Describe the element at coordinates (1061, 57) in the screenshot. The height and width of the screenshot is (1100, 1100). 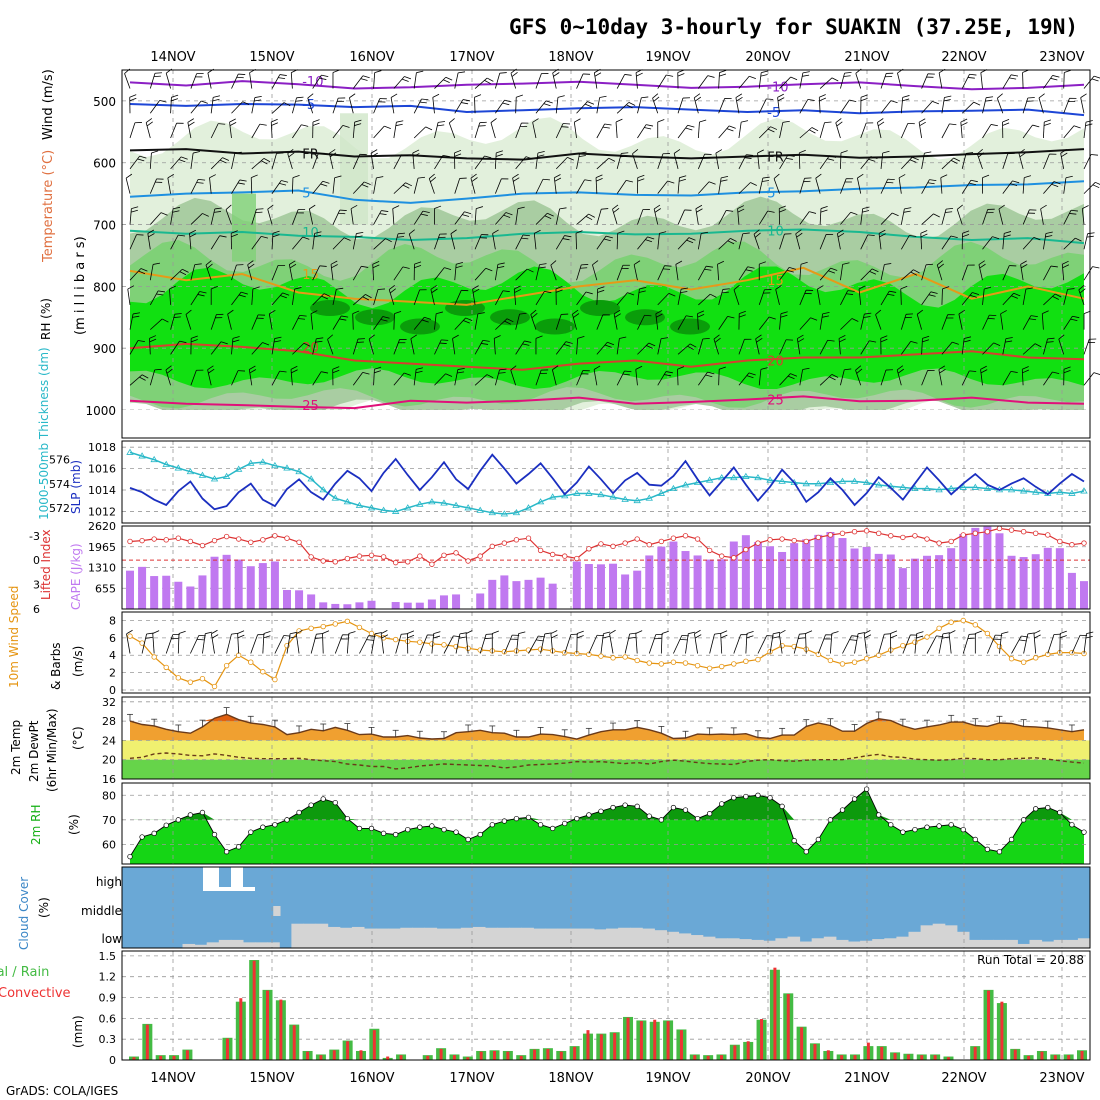
I see `top-date-label: 23NOV` at that location.